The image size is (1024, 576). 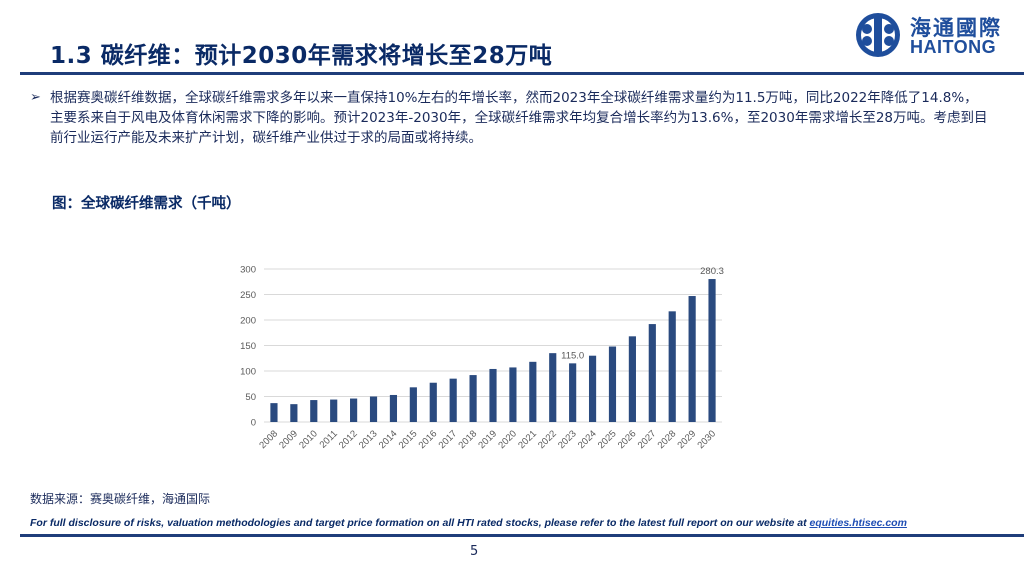 I want to click on x-tick-label: 2024, so click(x=587, y=439).